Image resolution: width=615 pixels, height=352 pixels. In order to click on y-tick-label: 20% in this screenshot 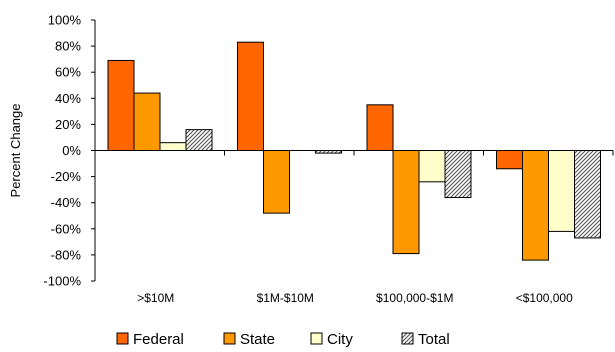, I will do `click(68, 124)`.